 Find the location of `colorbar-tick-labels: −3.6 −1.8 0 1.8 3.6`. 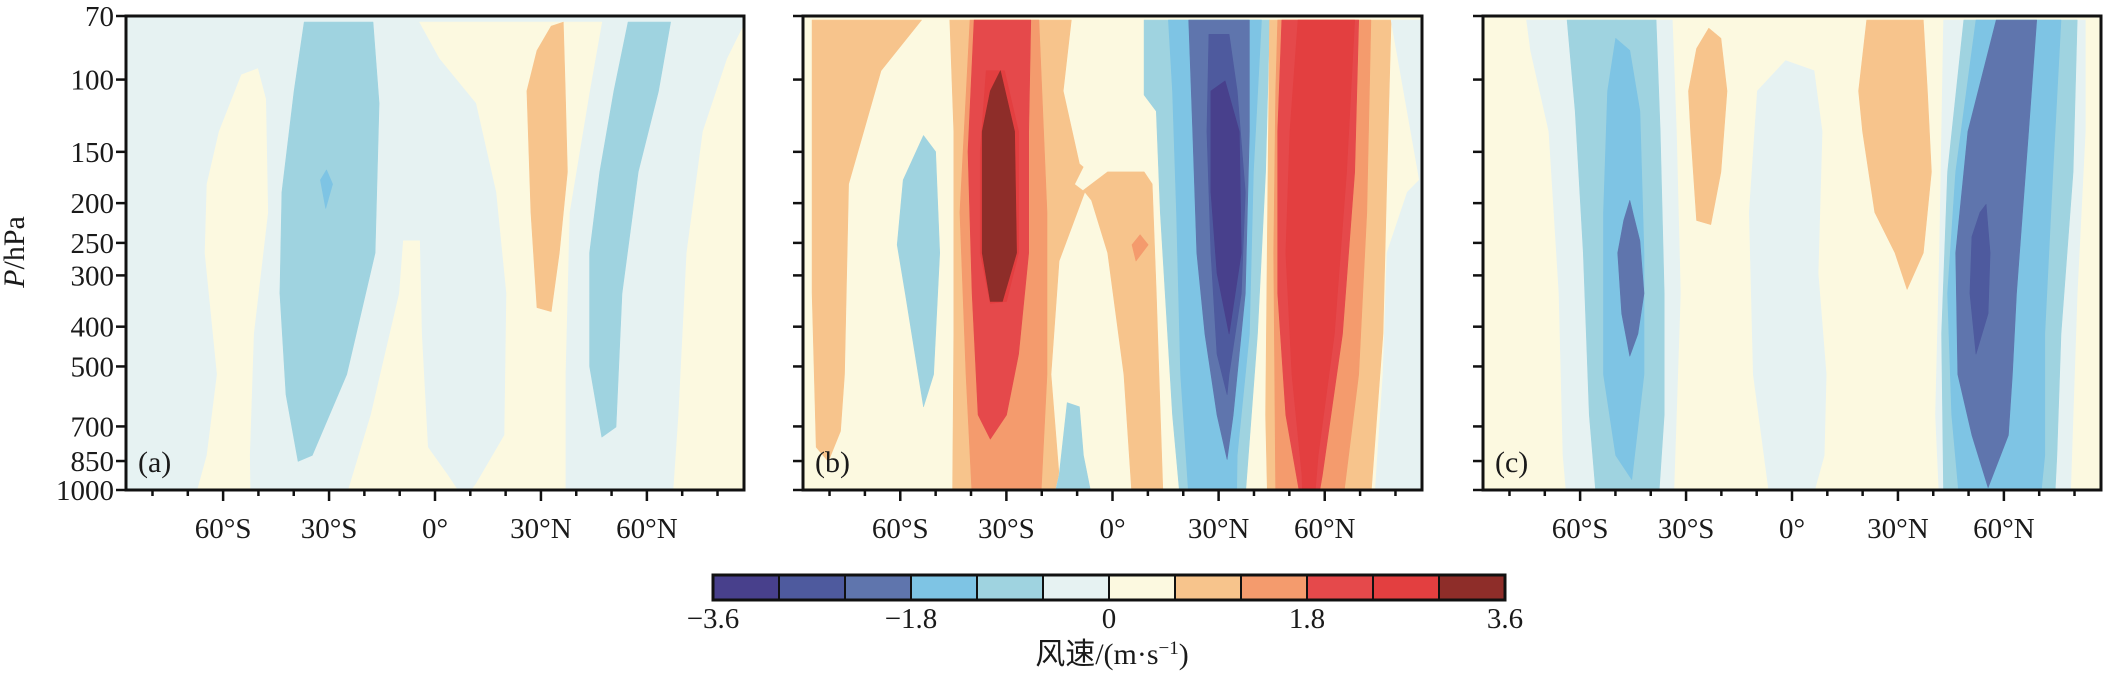

colorbar-tick-labels: −3.6 −1.8 0 1.8 3.6 is located at coordinates (1105, 619).